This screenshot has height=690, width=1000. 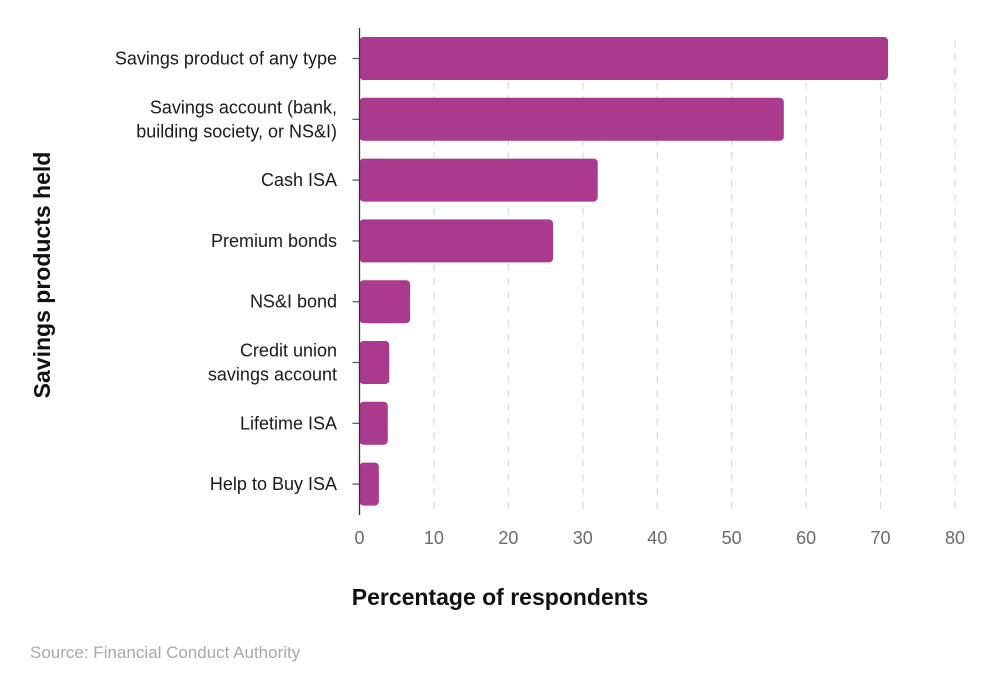 I want to click on x-tick-label: 10, so click(x=434, y=538).